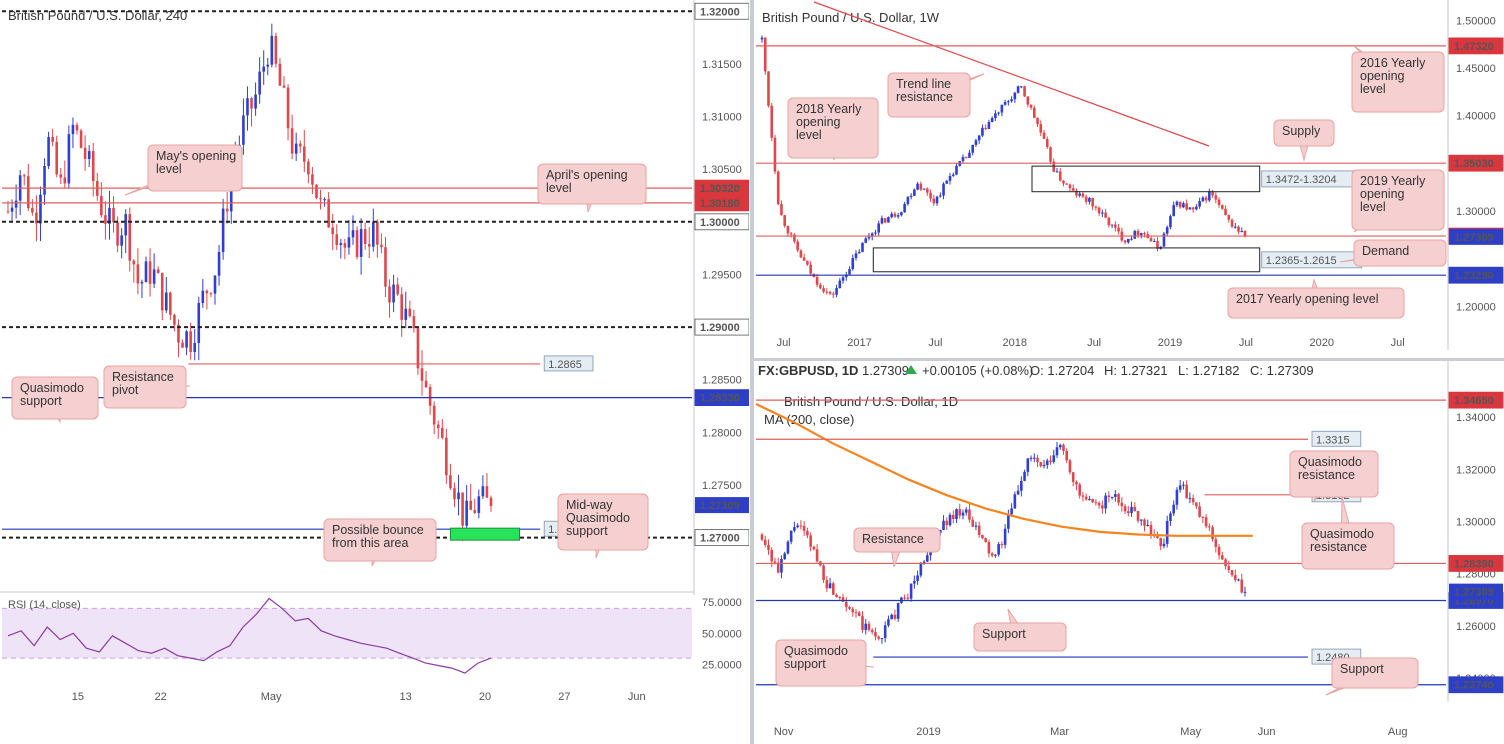 The width and height of the screenshot is (1504, 744). I want to click on x-tick-label: 15, so click(78, 697).